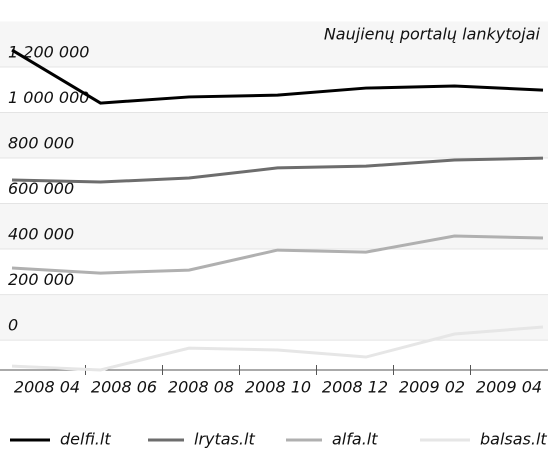 The width and height of the screenshot is (548, 455). What do you see at coordinates (41, 143) in the screenshot?
I see `y-tick-label: 800 000` at bounding box center [41, 143].